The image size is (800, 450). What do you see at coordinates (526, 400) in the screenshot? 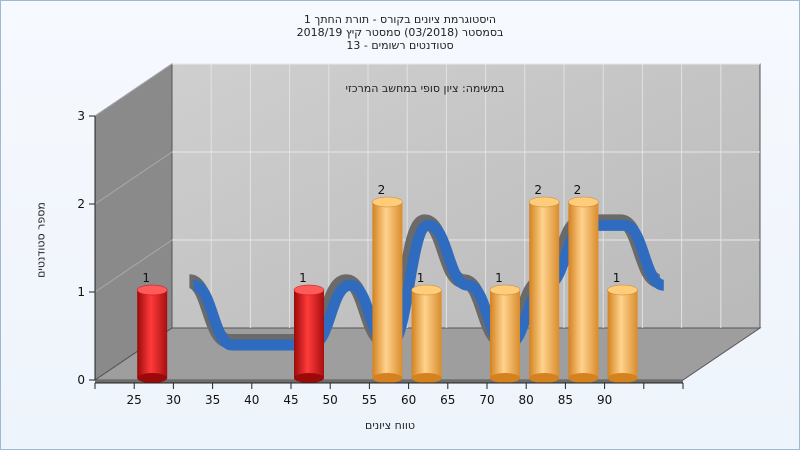
I see `x-tick-label: 80` at bounding box center [526, 400].